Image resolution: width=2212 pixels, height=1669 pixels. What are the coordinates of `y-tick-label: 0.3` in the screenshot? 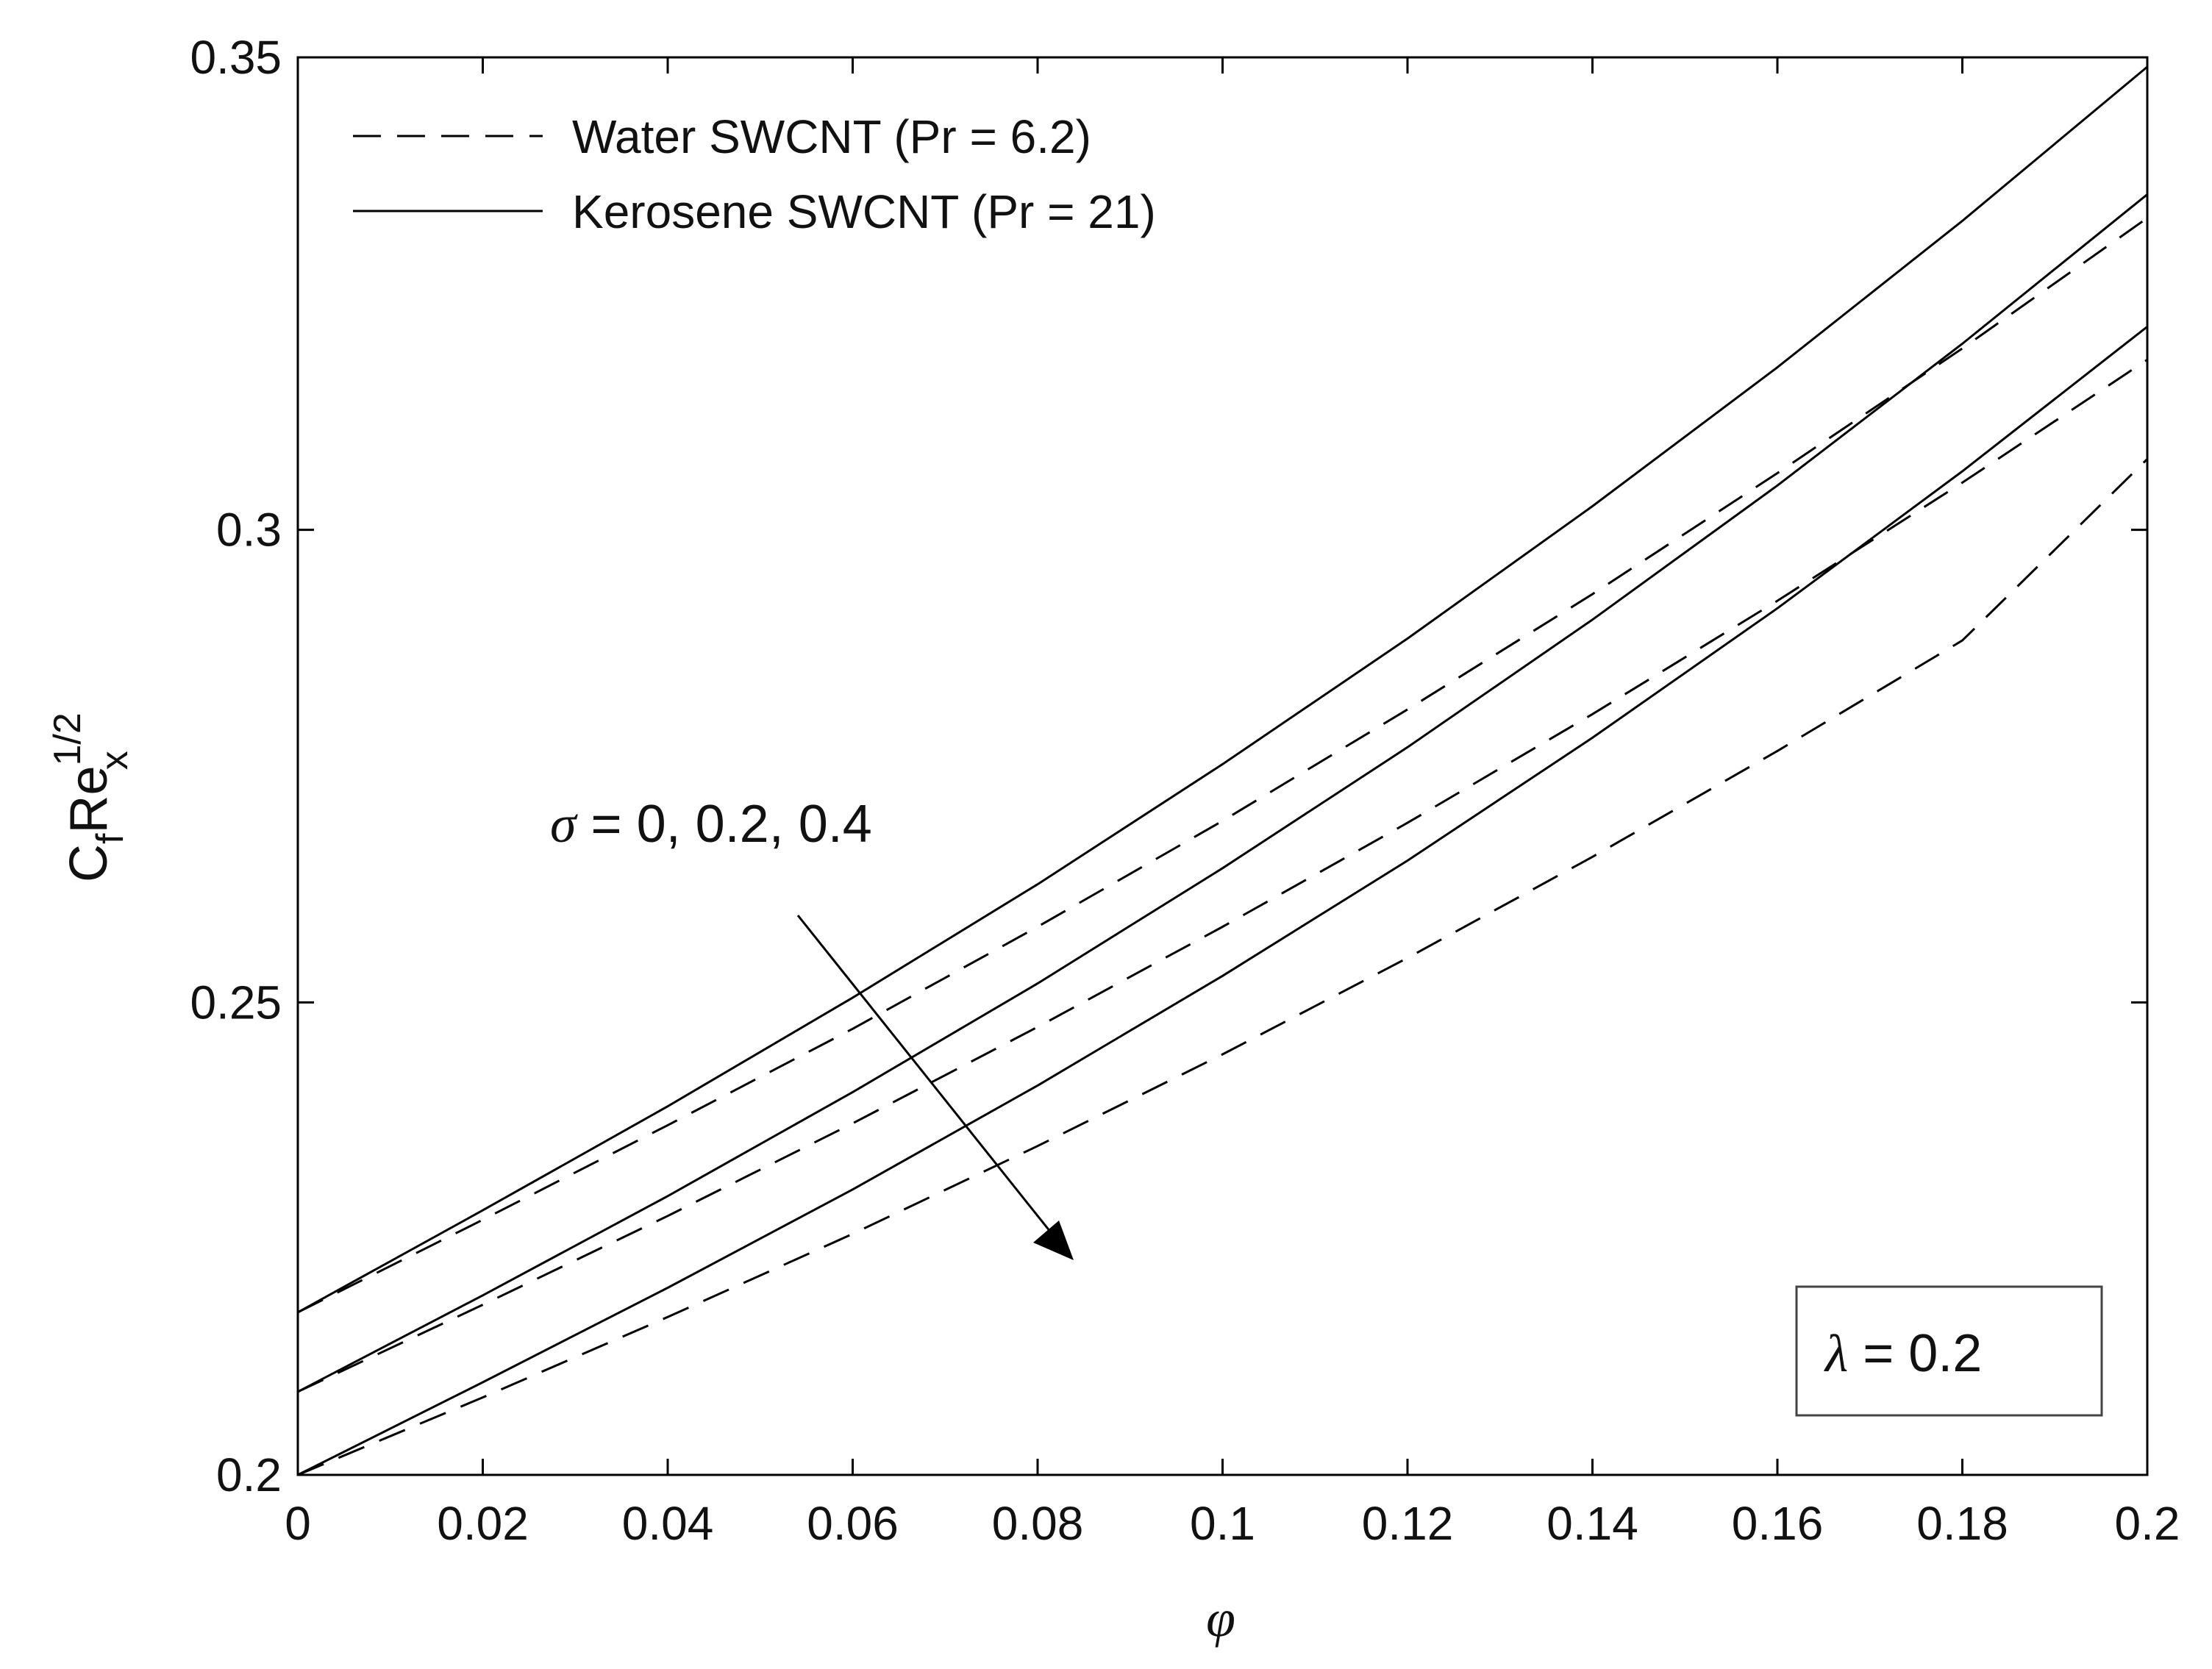 It's located at (249, 530).